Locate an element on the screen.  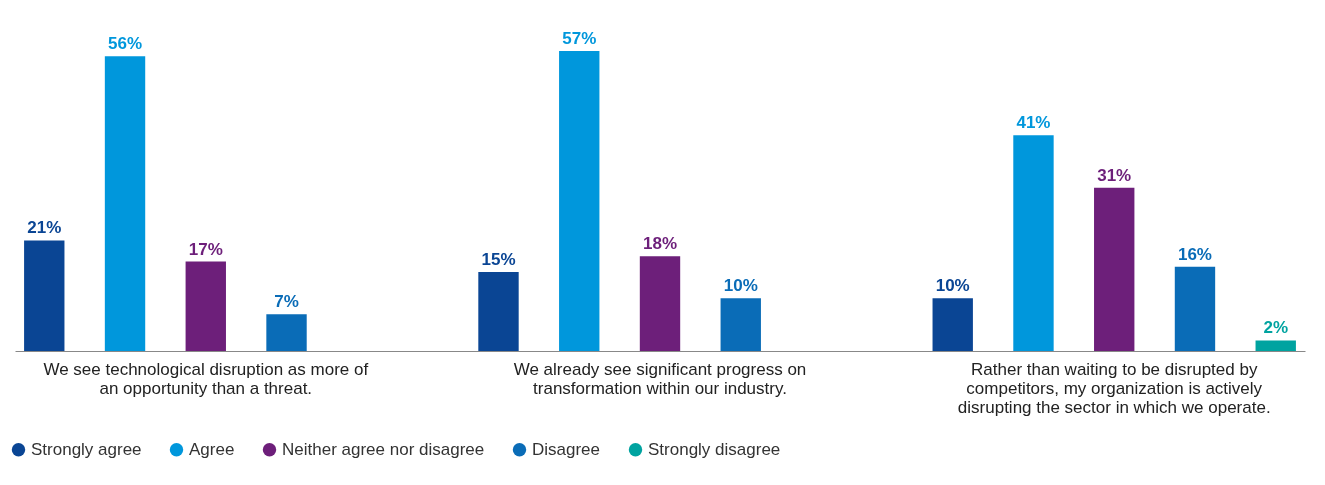
data-label: 21% is located at coordinates (44, 228).